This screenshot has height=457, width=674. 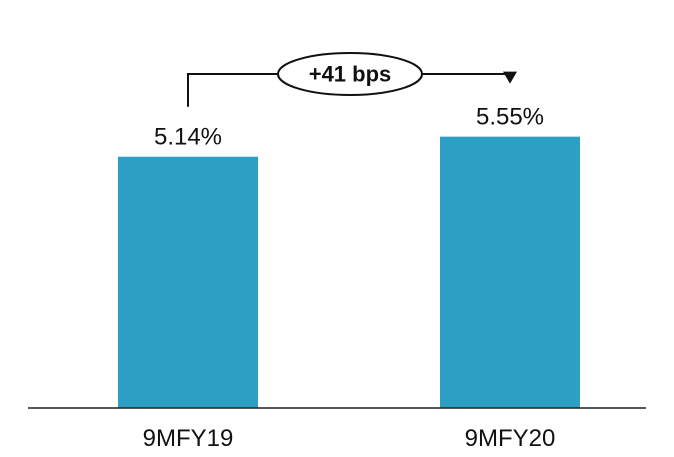 What do you see at coordinates (349, 438) in the screenshot?
I see `category-labels-group: 9MFY19 9MFY20` at bounding box center [349, 438].